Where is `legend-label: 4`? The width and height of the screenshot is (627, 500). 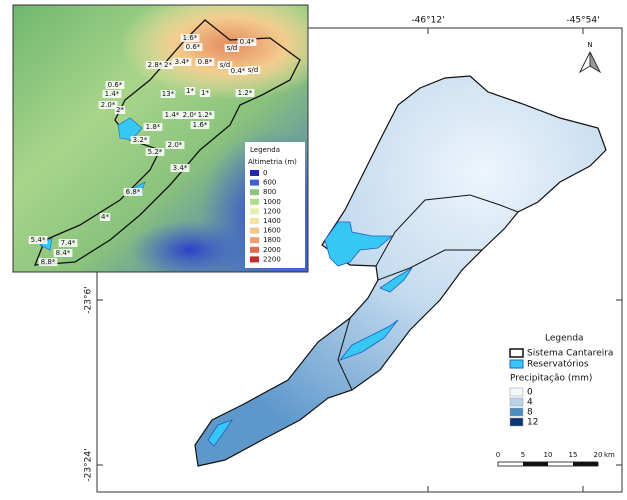
legend-label: 4 is located at coordinates (530, 403).